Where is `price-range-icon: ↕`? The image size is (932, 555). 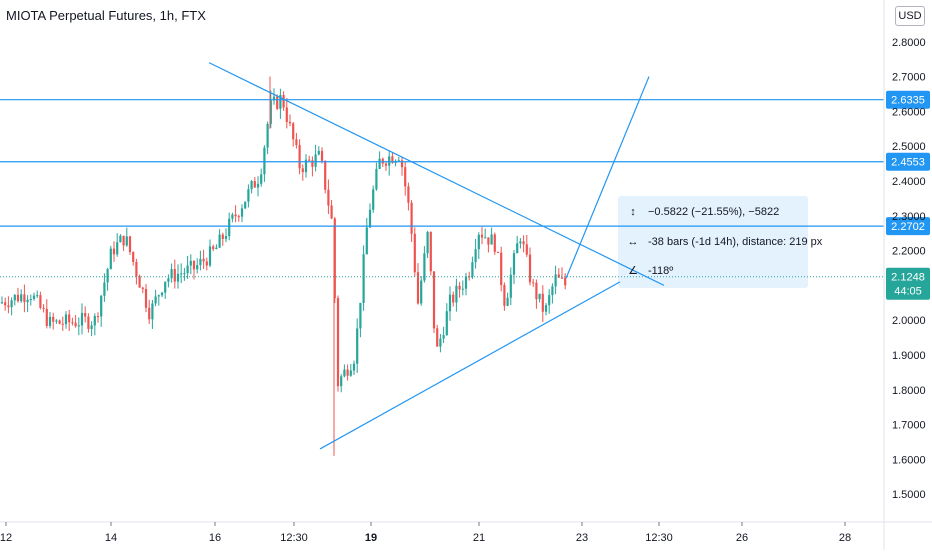
price-range-icon: ↕ is located at coordinates (633, 212).